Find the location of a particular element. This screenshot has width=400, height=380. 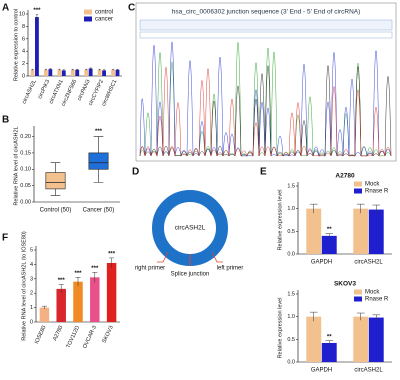

diagram-label: right primer is located at coordinates (150, 269).